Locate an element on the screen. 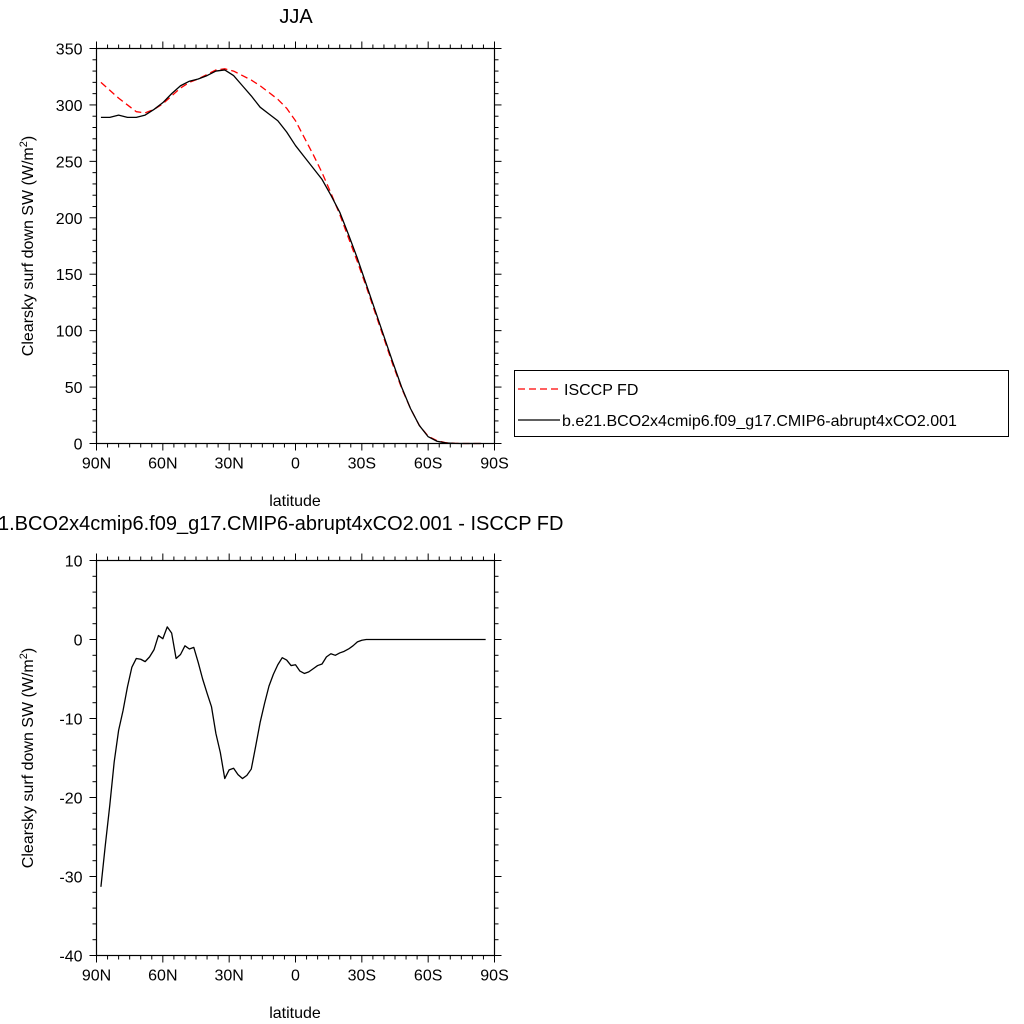 The width and height of the screenshot is (1024, 1024). bot-x-tick-label: 0 is located at coordinates (295, 976).